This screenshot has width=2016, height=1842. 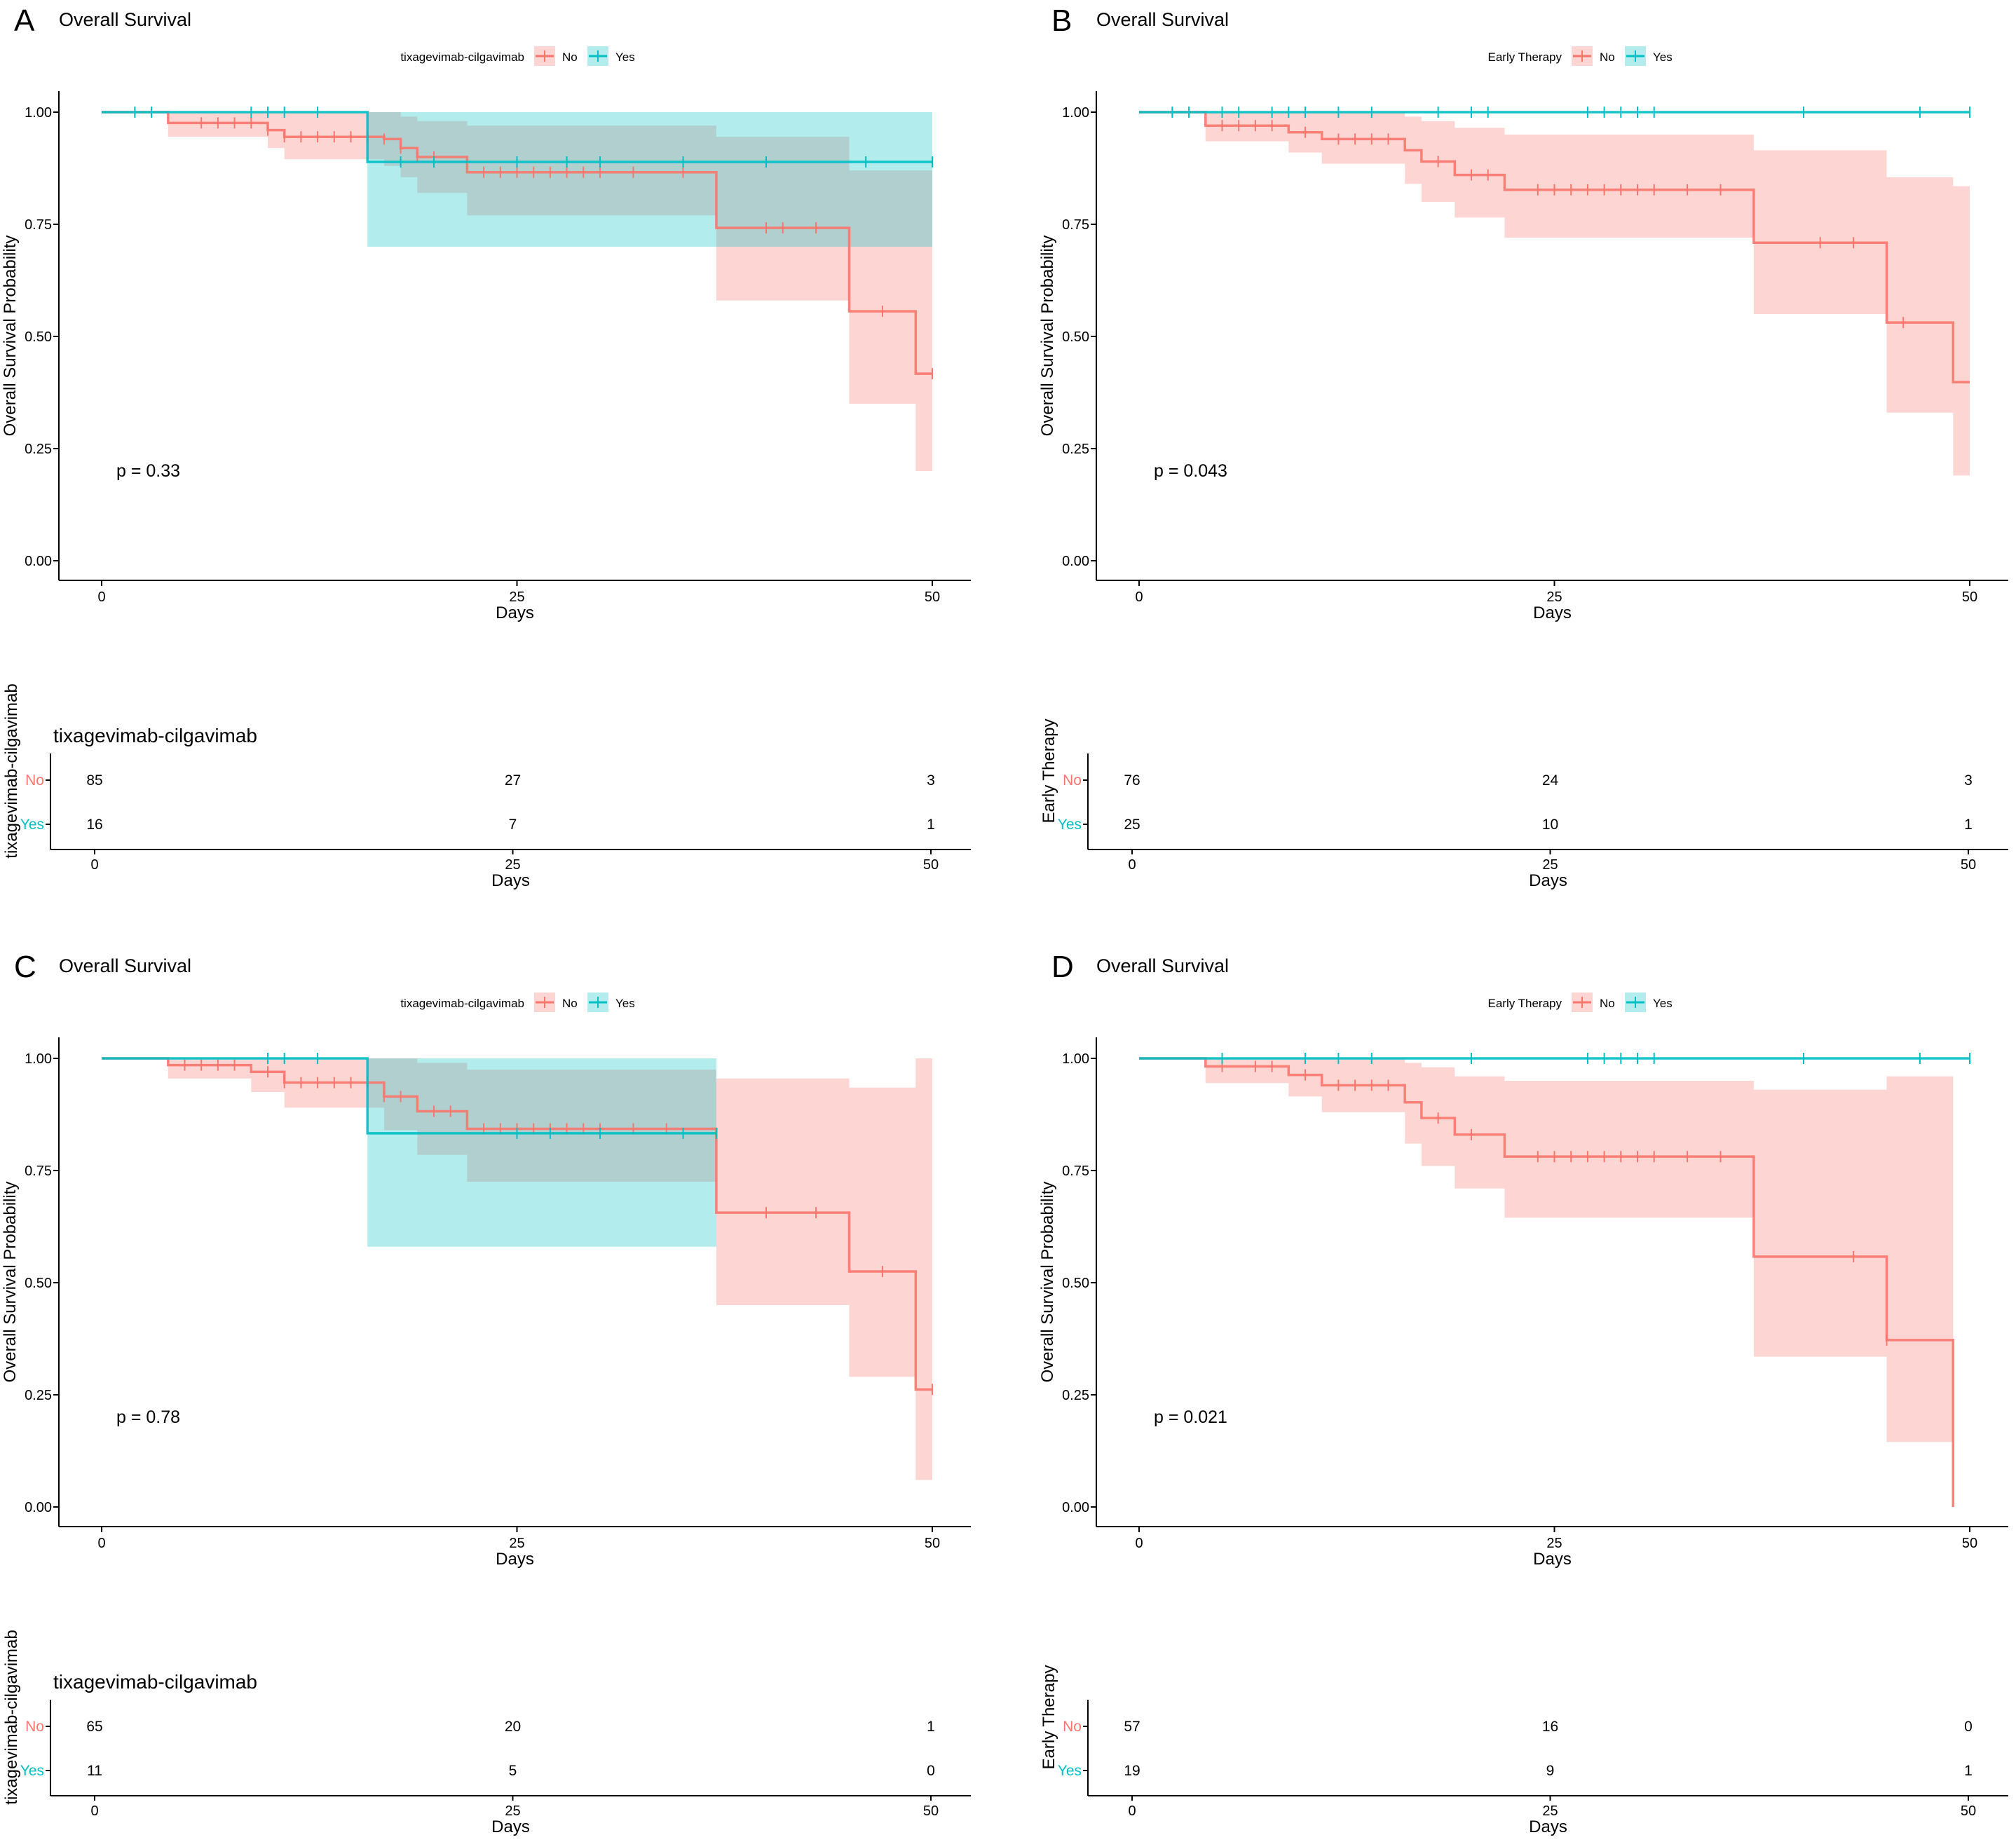 What do you see at coordinates (1663, 1003) in the screenshot?
I see `legend-label-yes: Yes` at bounding box center [1663, 1003].